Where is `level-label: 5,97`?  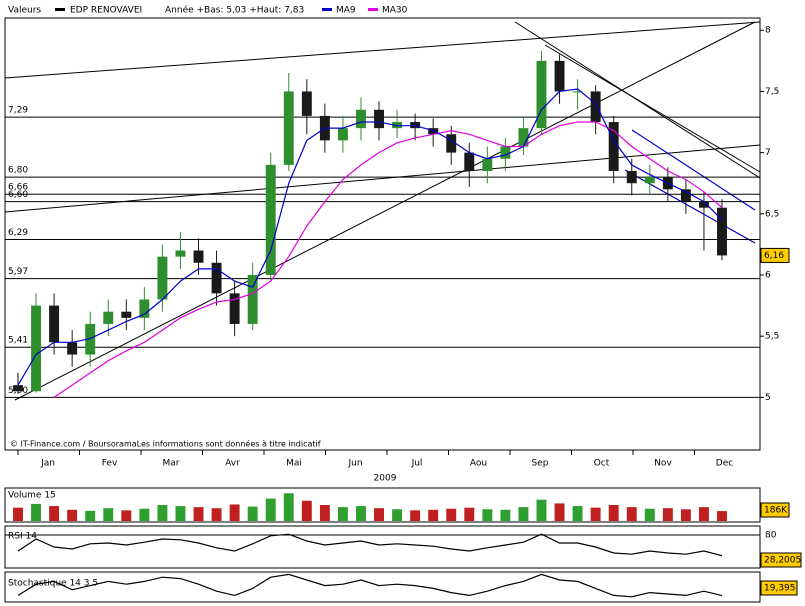 level-label: 5,97 is located at coordinates (18, 272).